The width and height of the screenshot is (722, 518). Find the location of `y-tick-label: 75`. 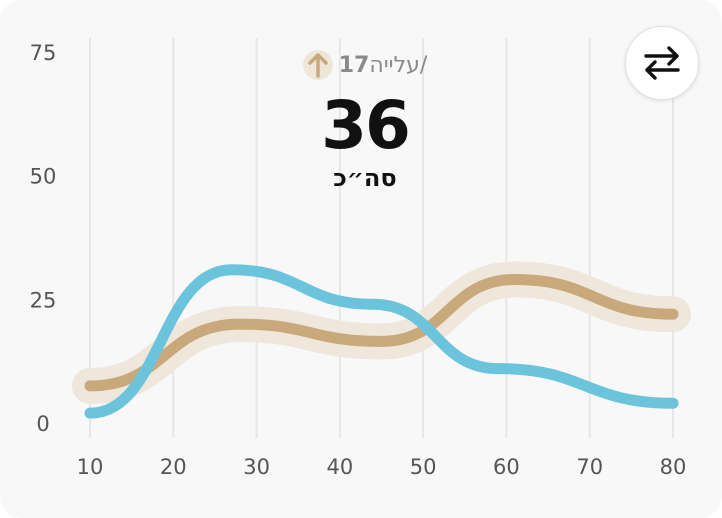

y-tick-label: 75 is located at coordinates (43, 53).